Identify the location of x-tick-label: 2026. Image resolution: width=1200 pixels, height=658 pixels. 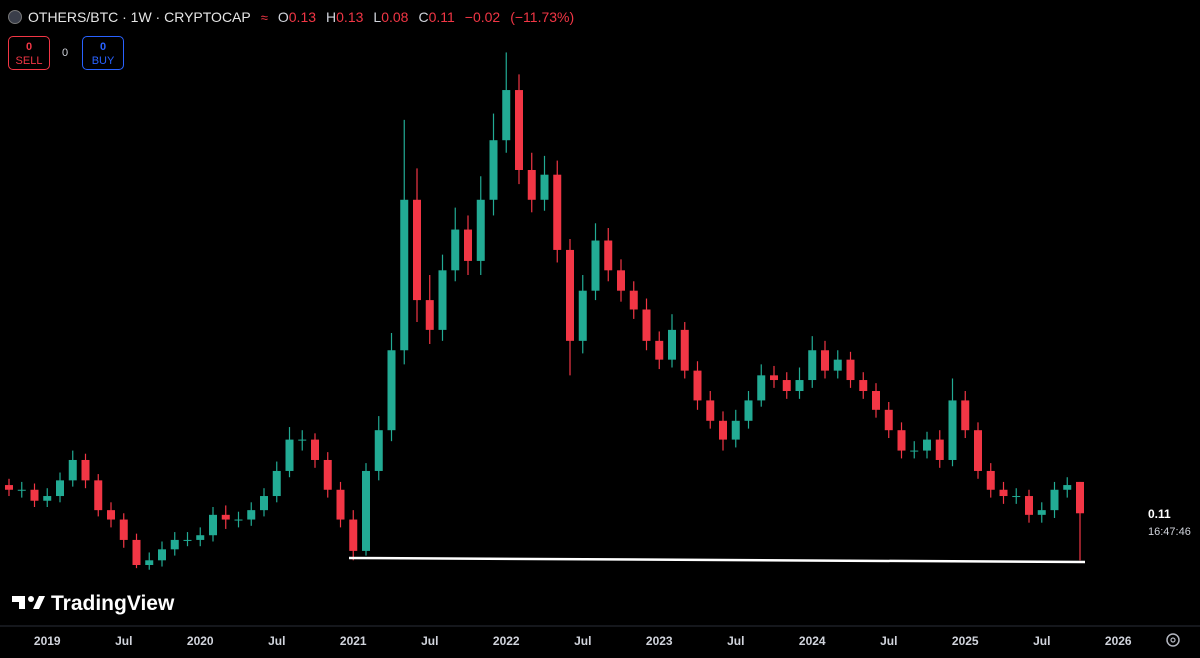
(1118, 641).